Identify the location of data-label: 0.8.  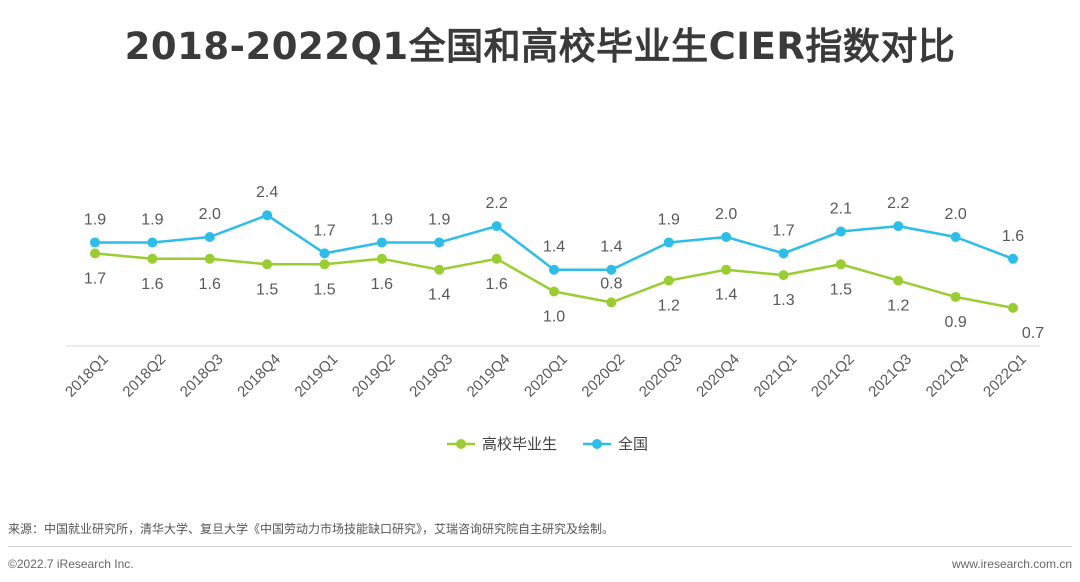
(611, 283).